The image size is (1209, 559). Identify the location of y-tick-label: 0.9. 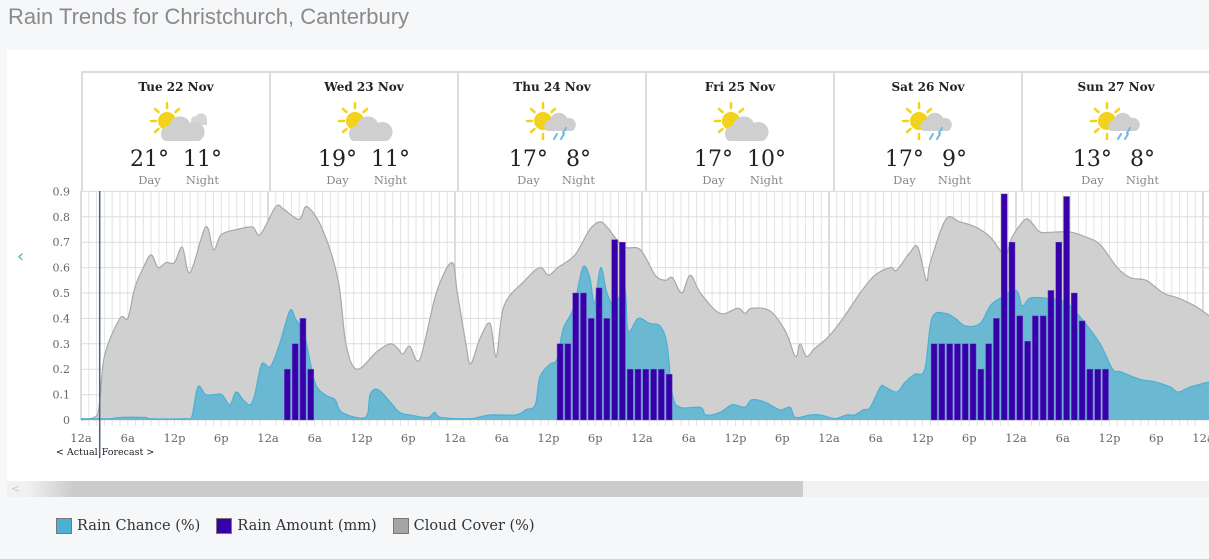
(62, 191).